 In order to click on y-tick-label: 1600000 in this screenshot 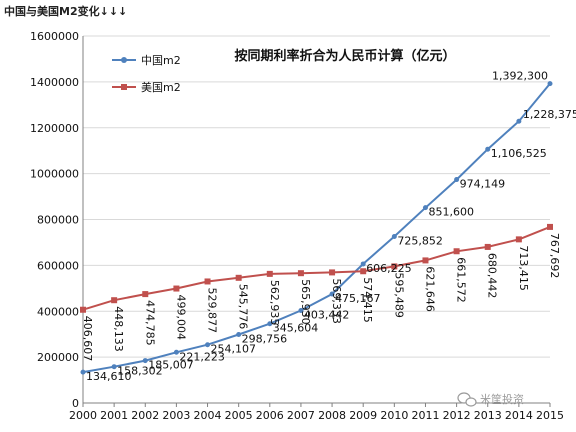, I will do `click(54, 36)`.